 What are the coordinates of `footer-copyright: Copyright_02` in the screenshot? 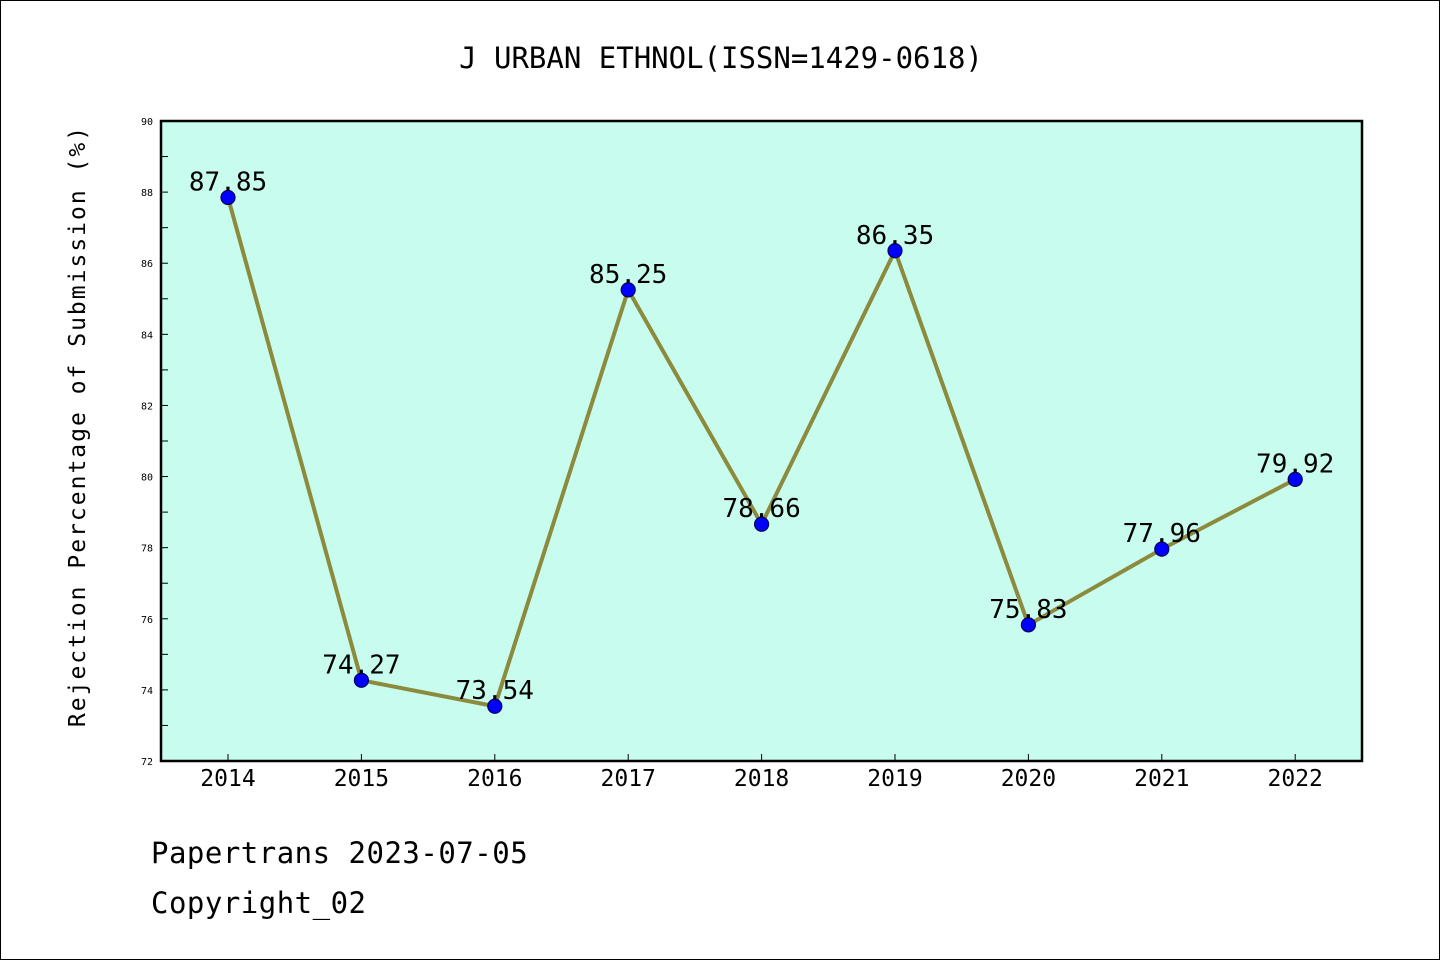 It's located at (259, 903).